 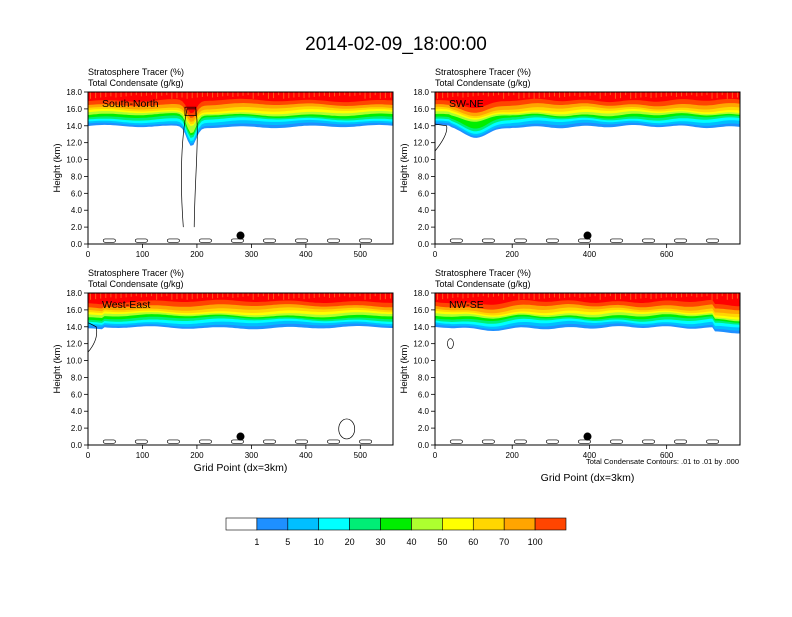 I want to click on x-tick-label: 100, so click(x=143, y=254).